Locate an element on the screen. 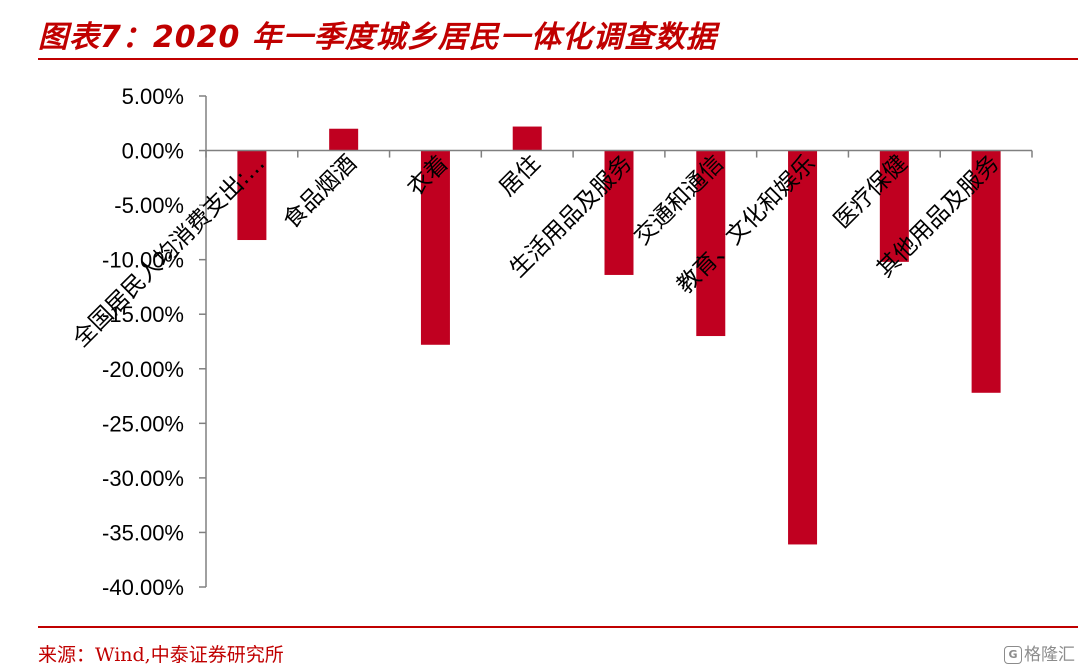  y-tick-label: -35.00% is located at coordinates (143, 532).